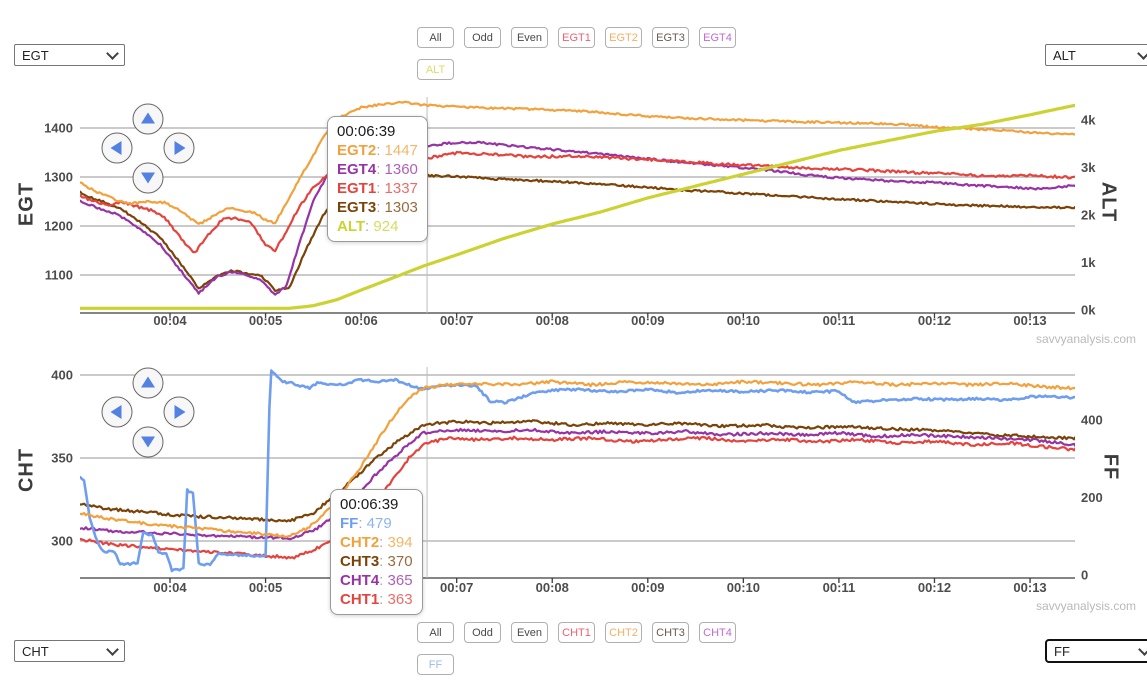  Describe the element at coordinates (35, 55) in the screenshot. I see `egt-series-select-value: EGT` at that location.